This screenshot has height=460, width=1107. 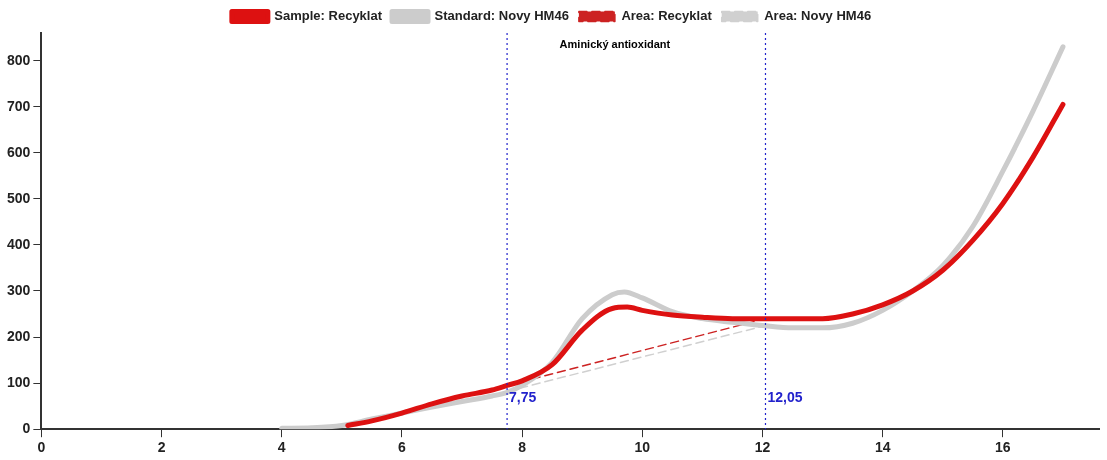 What do you see at coordinates (667, 16) in the screenshot?
I see `legend-label: Area: Recyklat` at bounding box center [667, 16].